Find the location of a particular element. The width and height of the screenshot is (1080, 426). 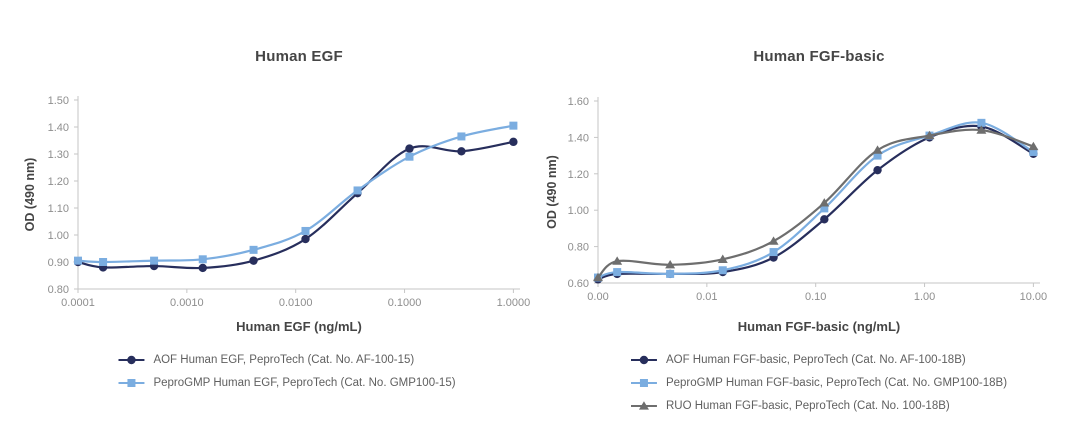

triangle-series-marker-icon is located at coordinates (643, 405).